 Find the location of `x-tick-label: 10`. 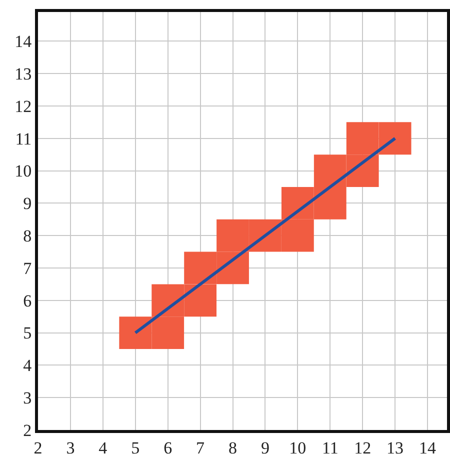

x-tick-label: 10 is located at coordinates (297, 448).